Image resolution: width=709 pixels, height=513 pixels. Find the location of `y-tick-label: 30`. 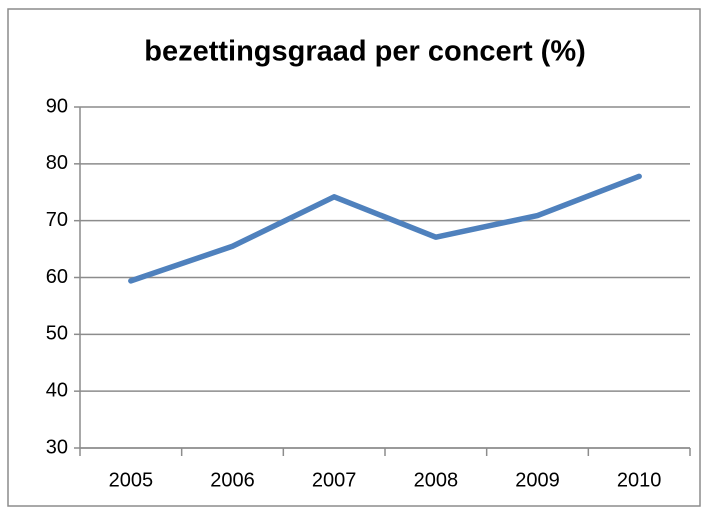

y-tick-label: 30 is located at coordinates (57, 447).